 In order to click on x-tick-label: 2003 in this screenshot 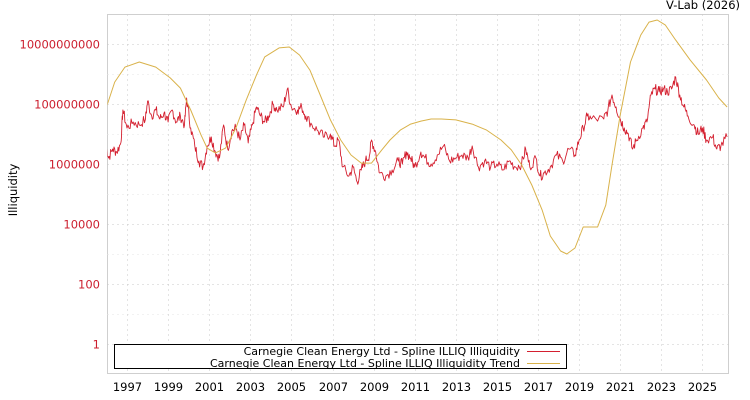, I will do `click(250, 387)`.